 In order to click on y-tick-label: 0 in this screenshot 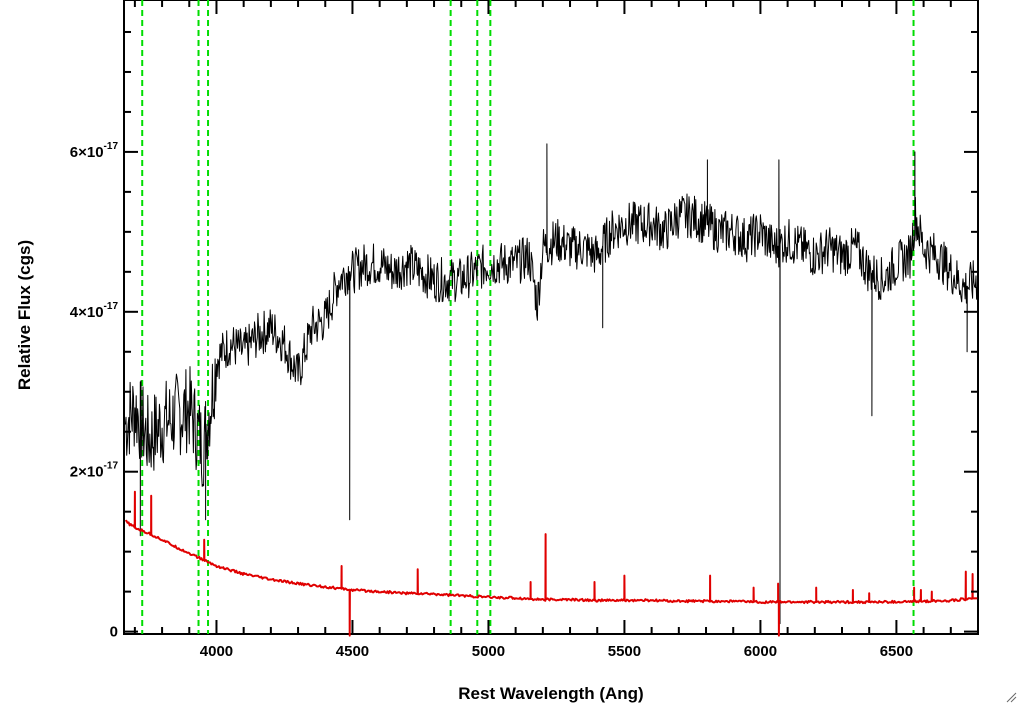, I will do `click(114, 632)`.